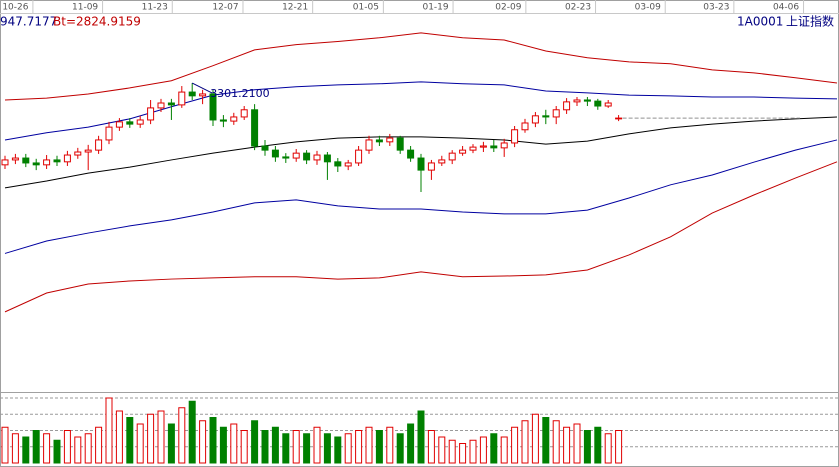 This screenshot has width=839, height=467. Describe the element at coordinates (202, 88) in the screenshot. I see `annotation-leader` at that location.